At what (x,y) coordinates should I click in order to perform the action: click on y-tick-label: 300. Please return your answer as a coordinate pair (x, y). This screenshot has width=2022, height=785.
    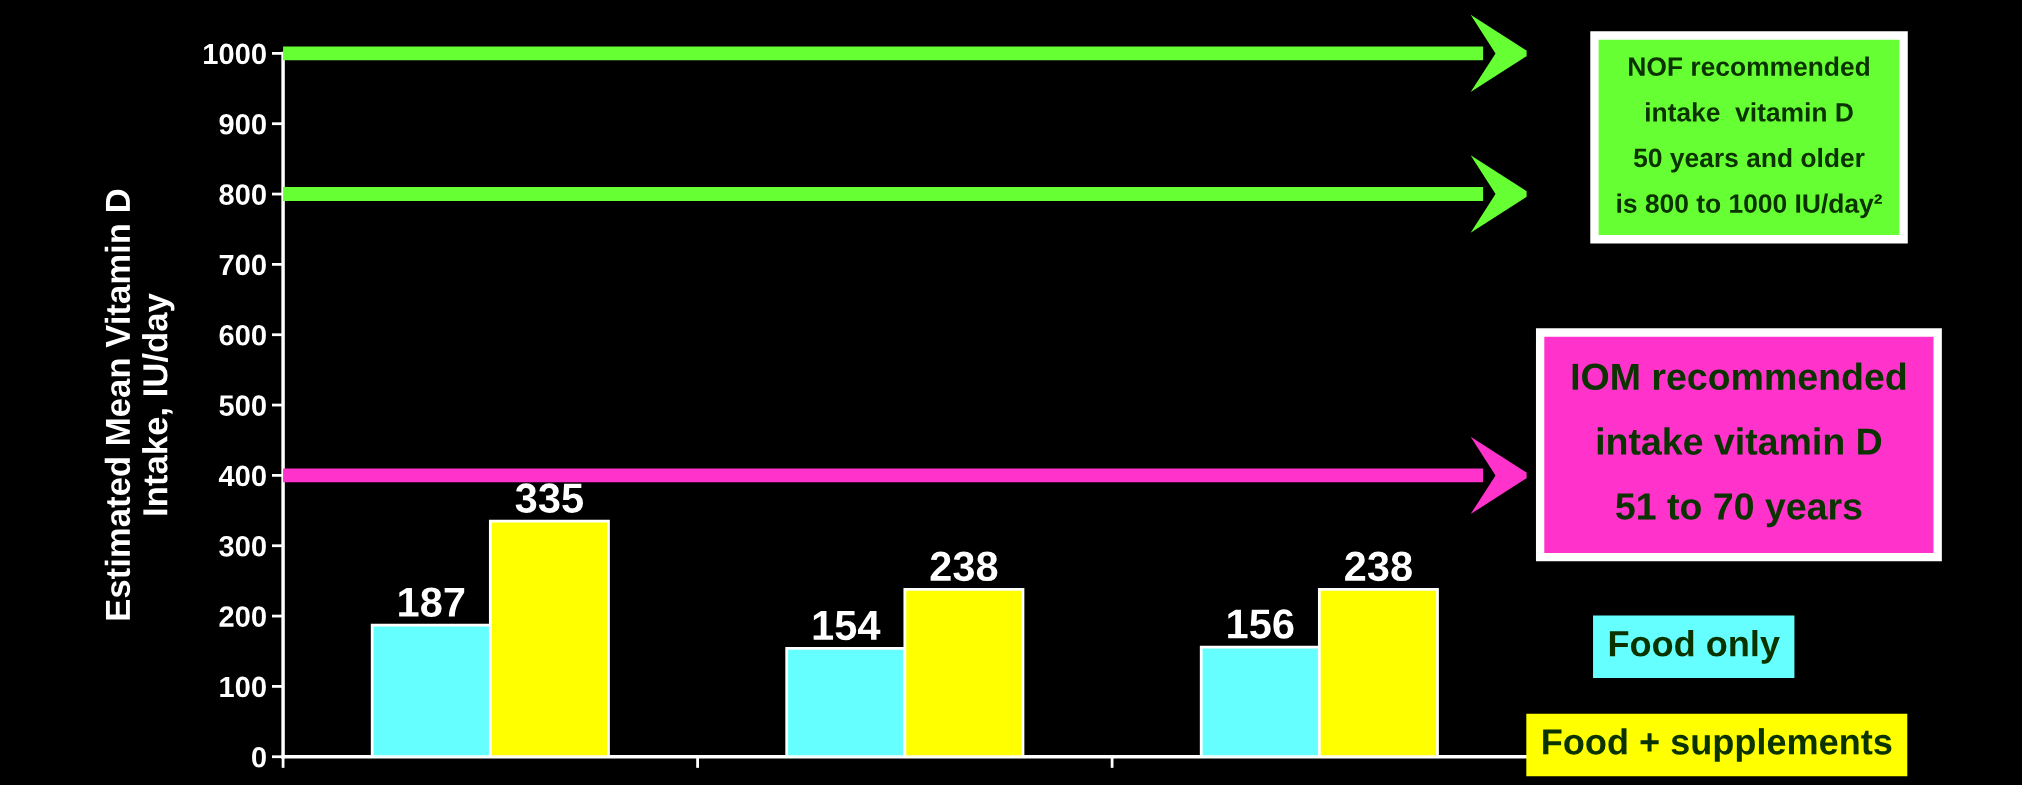
    Looking at the image, I should click on (242, 546).